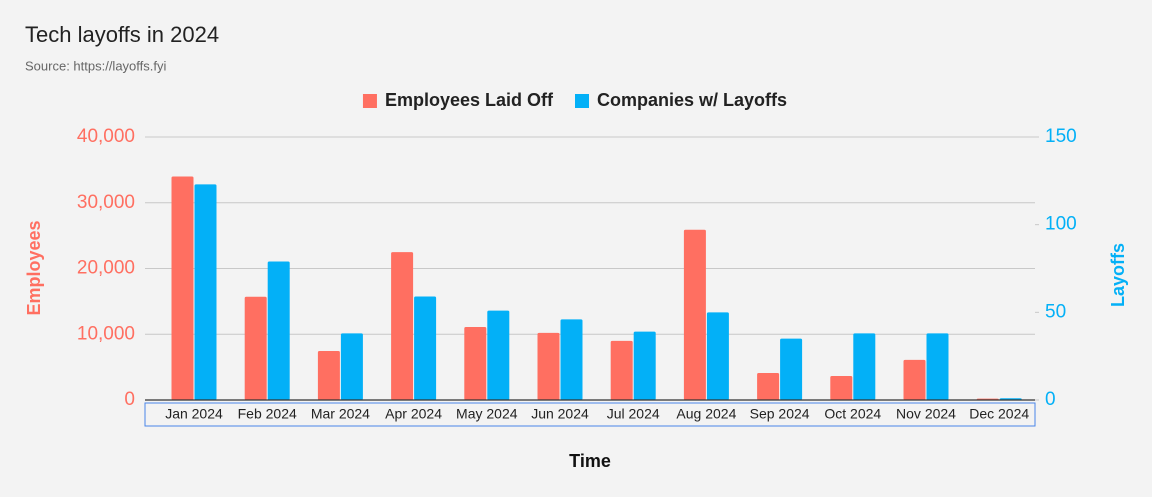 This screenshot has height=497, width=1152. Describe the element at coordinates (34, 267) in the screenshot. I see `y-axis-title: Employees` at that location.